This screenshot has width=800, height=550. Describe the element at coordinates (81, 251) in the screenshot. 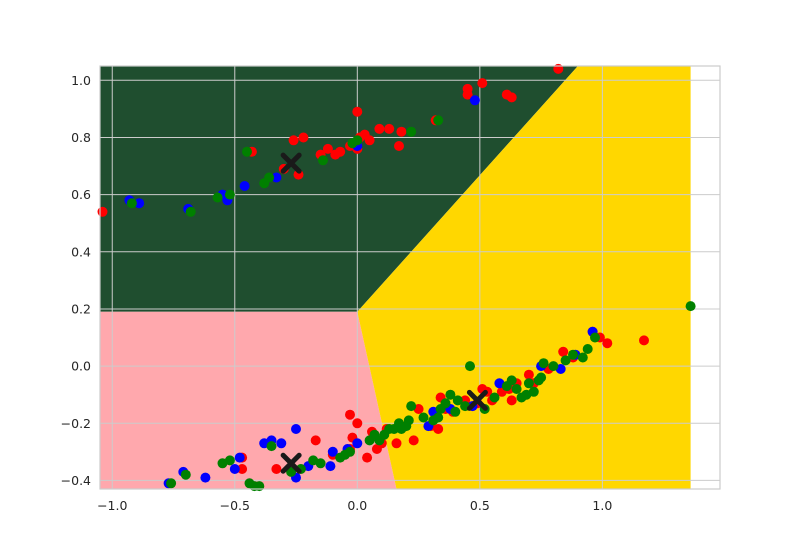

I see `y-tick-label: 0.4` at that location.